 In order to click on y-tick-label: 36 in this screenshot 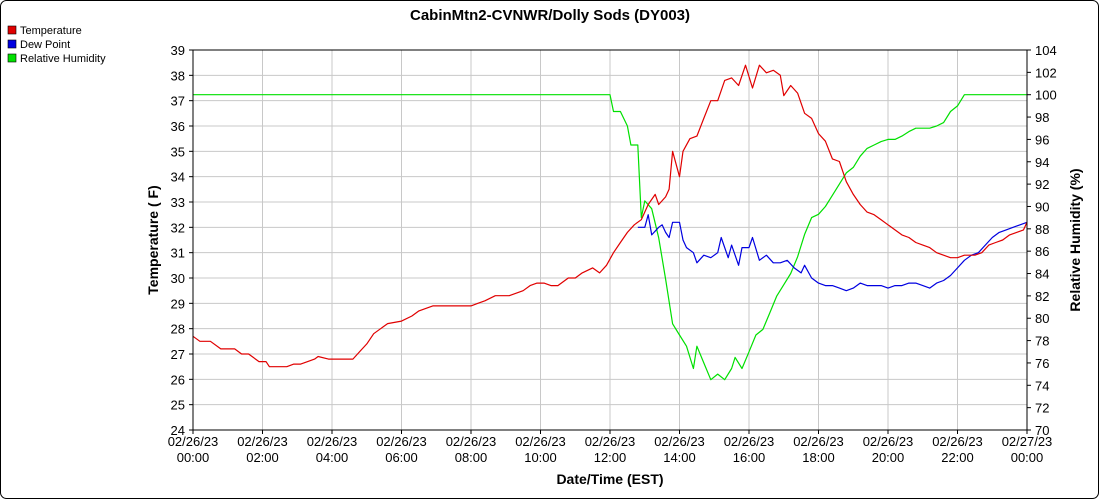, I will do `click(178, 126)`.